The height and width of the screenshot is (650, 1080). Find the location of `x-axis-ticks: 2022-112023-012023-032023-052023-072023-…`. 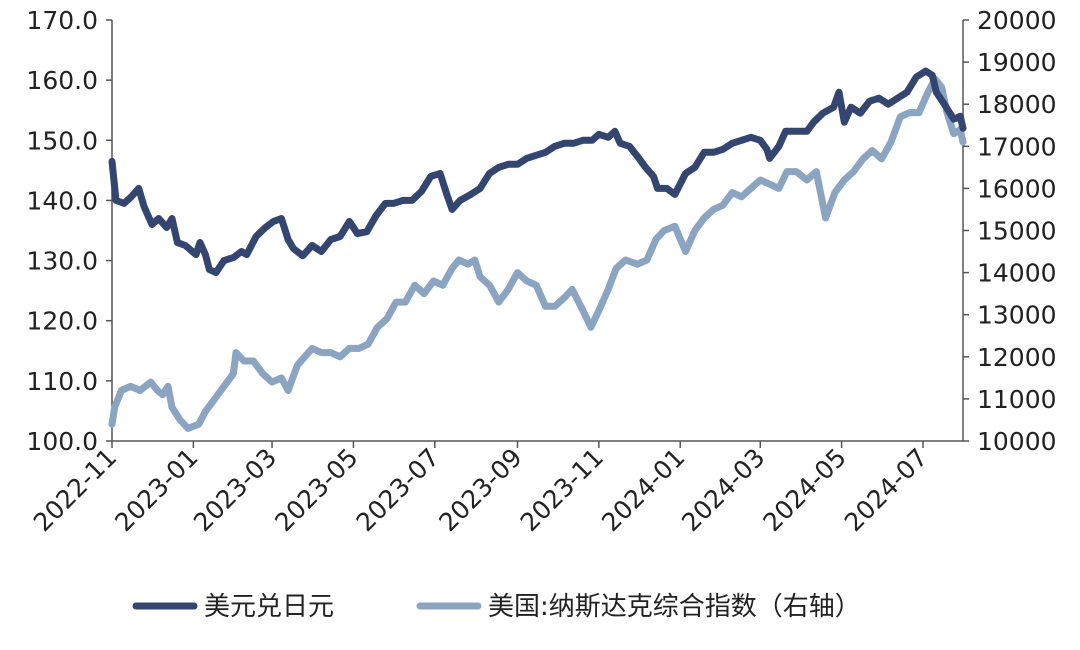

x-axis-ticks: 2022-112023-012023-032023-052023-072023-… is located at coordinates (480, 489).